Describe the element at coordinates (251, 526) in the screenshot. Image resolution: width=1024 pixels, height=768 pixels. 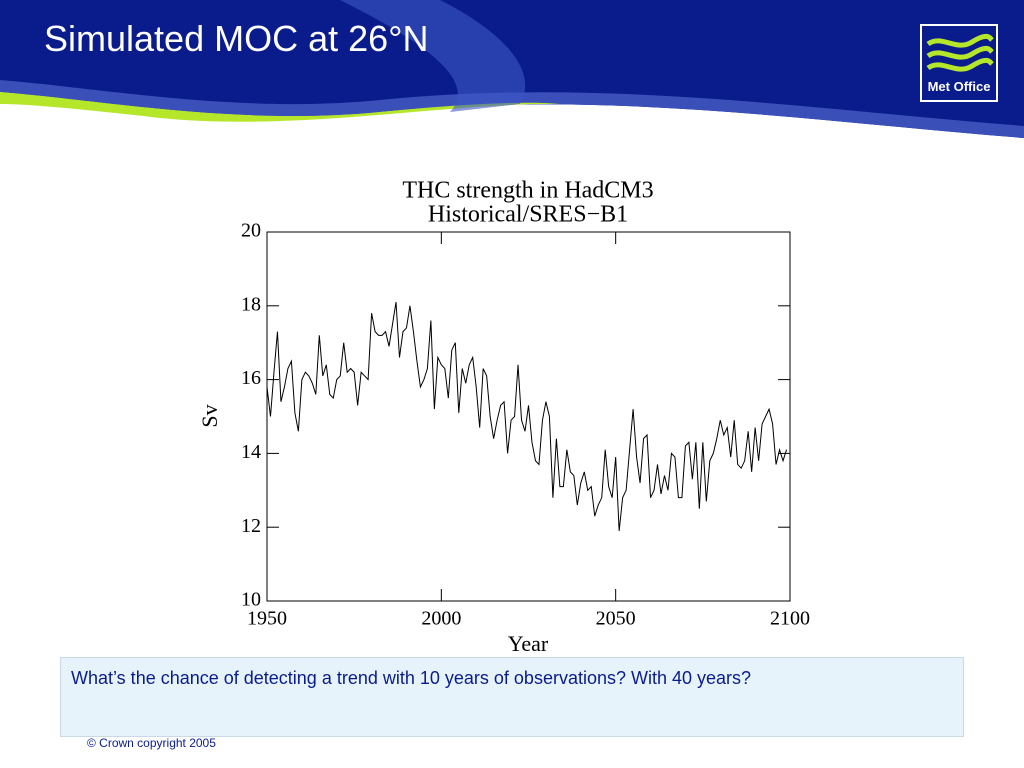
I see `y-tick-label: 12` at that location.